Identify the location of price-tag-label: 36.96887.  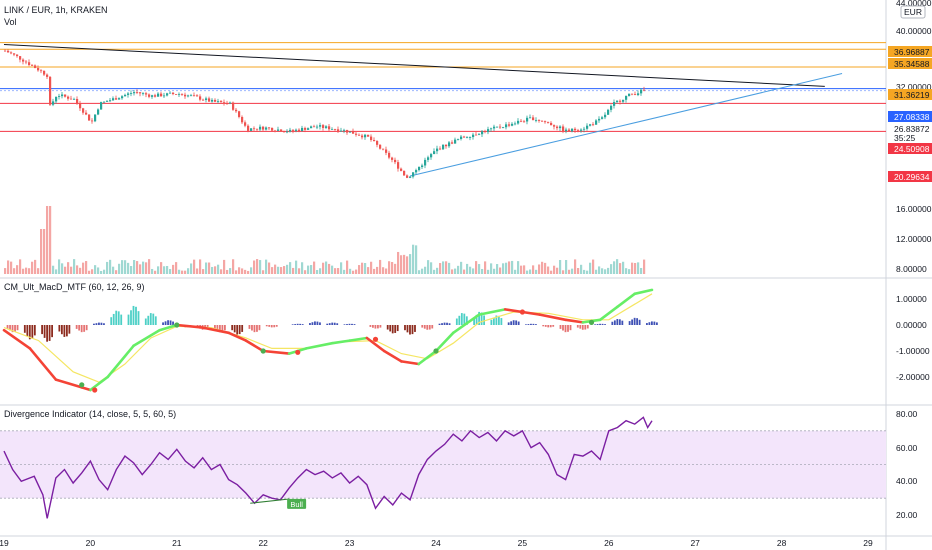
(912, 52).